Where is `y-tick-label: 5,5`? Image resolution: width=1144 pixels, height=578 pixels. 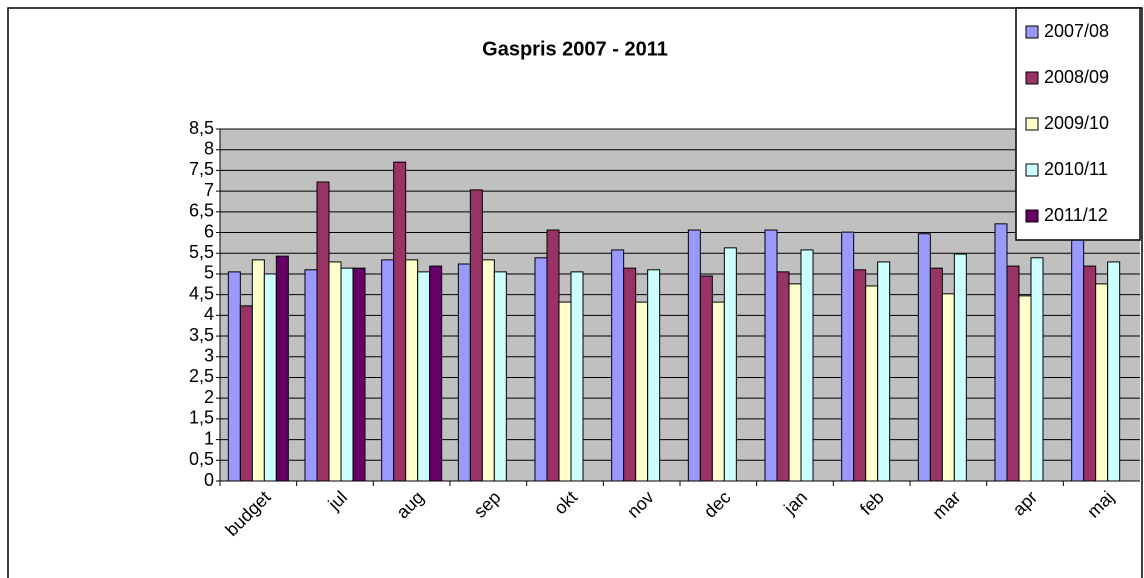
y-tick-label: 5,5 is located at coordinates (201, 252).